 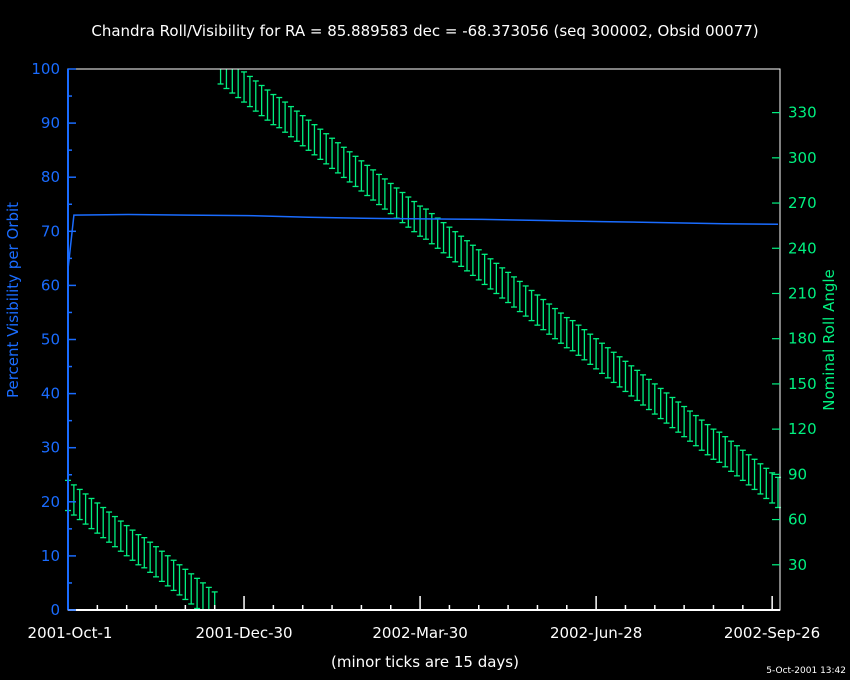 What do you see at coordinates (806, 671) in the screenshot?
I see `footer-timestamp: 5-Oct-2001 13:42` at bounding box center [806, 671].